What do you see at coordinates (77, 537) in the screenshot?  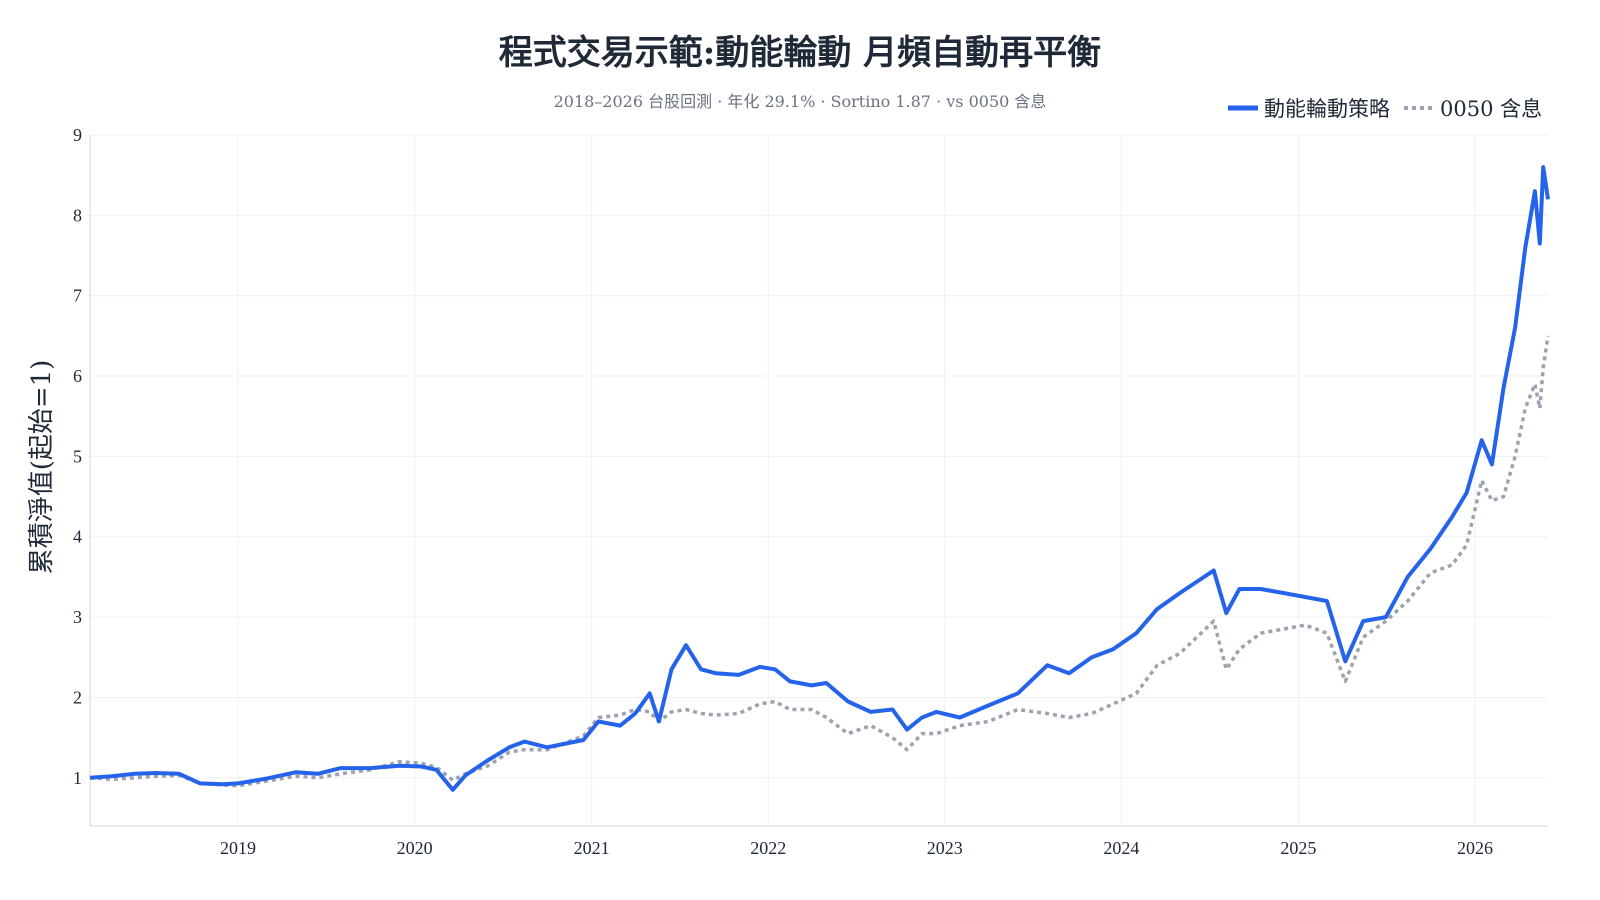 I see `y-tick-label: 4` at bounding box center [77, 537].